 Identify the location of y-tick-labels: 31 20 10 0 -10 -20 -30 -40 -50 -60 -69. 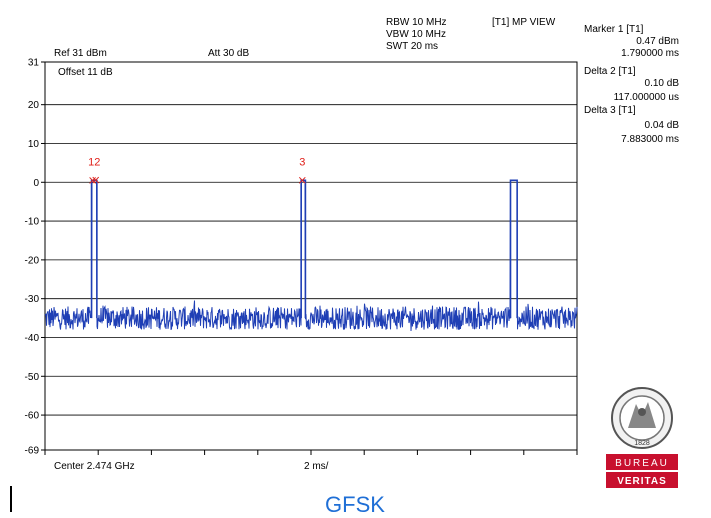
(32, 257).